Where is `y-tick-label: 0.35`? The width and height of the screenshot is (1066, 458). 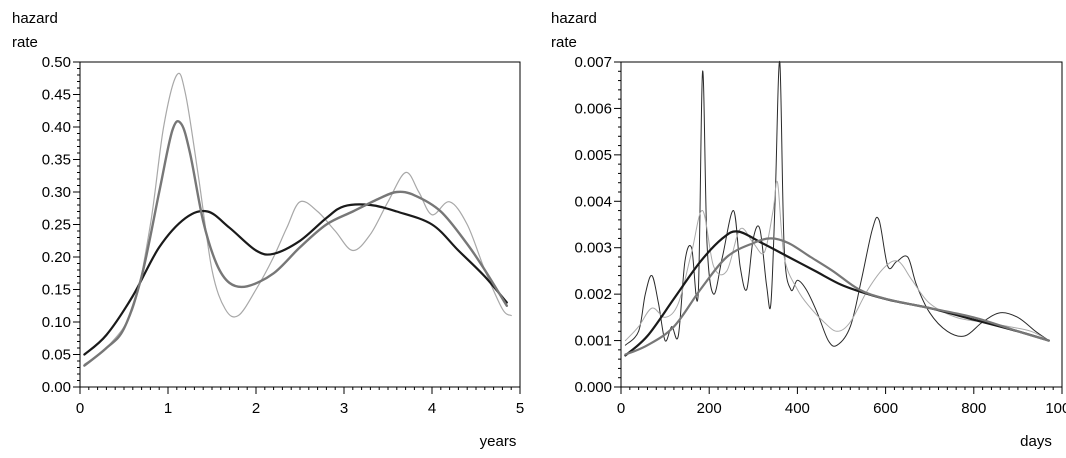
y-tick-label: 0.35 is located at coordinates (56, 160).